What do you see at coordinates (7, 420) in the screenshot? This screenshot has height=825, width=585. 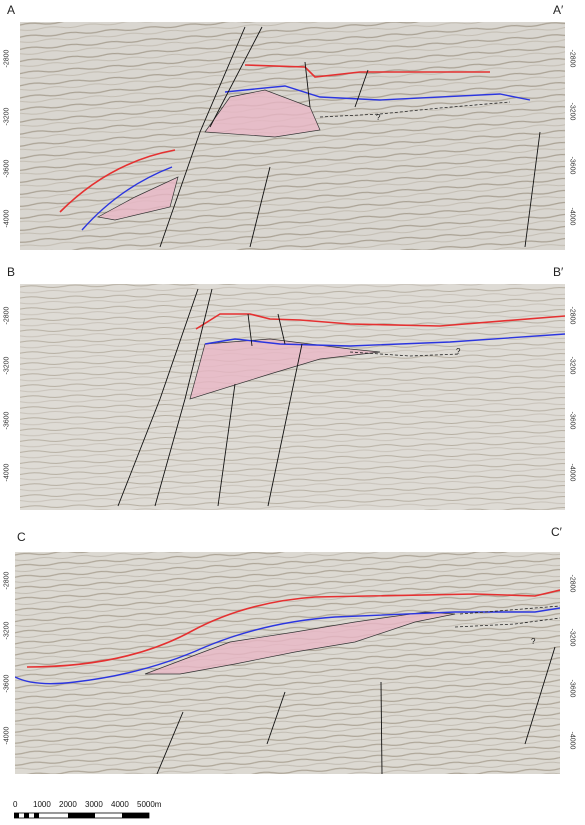 I see `section-b-left-tick-3: -3600` at bounding box center [7, 420].